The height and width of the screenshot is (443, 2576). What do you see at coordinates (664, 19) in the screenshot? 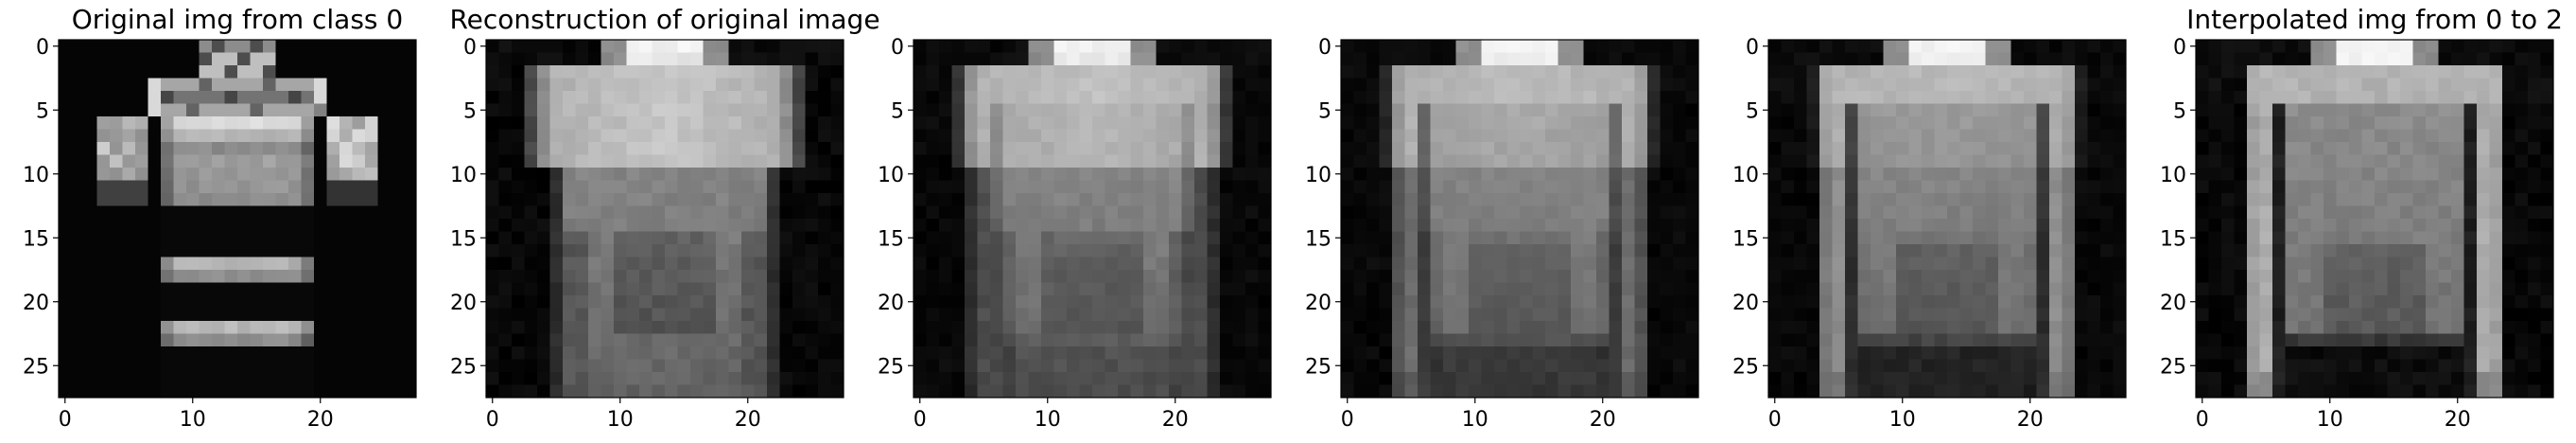
I see `panel-title: Reconstruction of original image` at bounding box center [664, 19].